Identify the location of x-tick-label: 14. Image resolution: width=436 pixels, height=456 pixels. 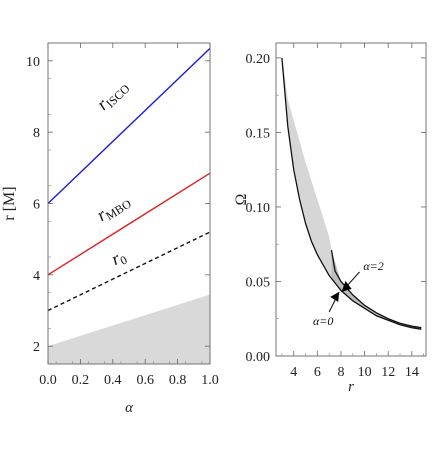
(412, 372).